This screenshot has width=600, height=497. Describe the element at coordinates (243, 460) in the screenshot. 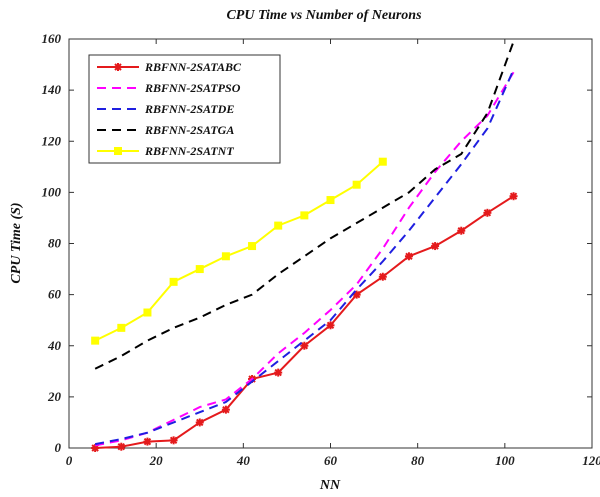

I see `x-tick-label: 40` at that location.